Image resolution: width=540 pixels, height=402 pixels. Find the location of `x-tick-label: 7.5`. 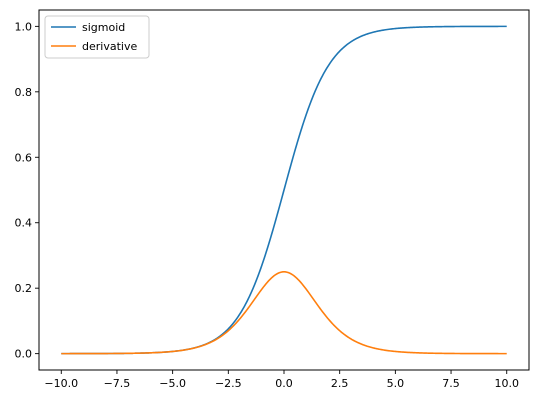

x-tick-label: 7.5 is located at coordinates (451, 383).